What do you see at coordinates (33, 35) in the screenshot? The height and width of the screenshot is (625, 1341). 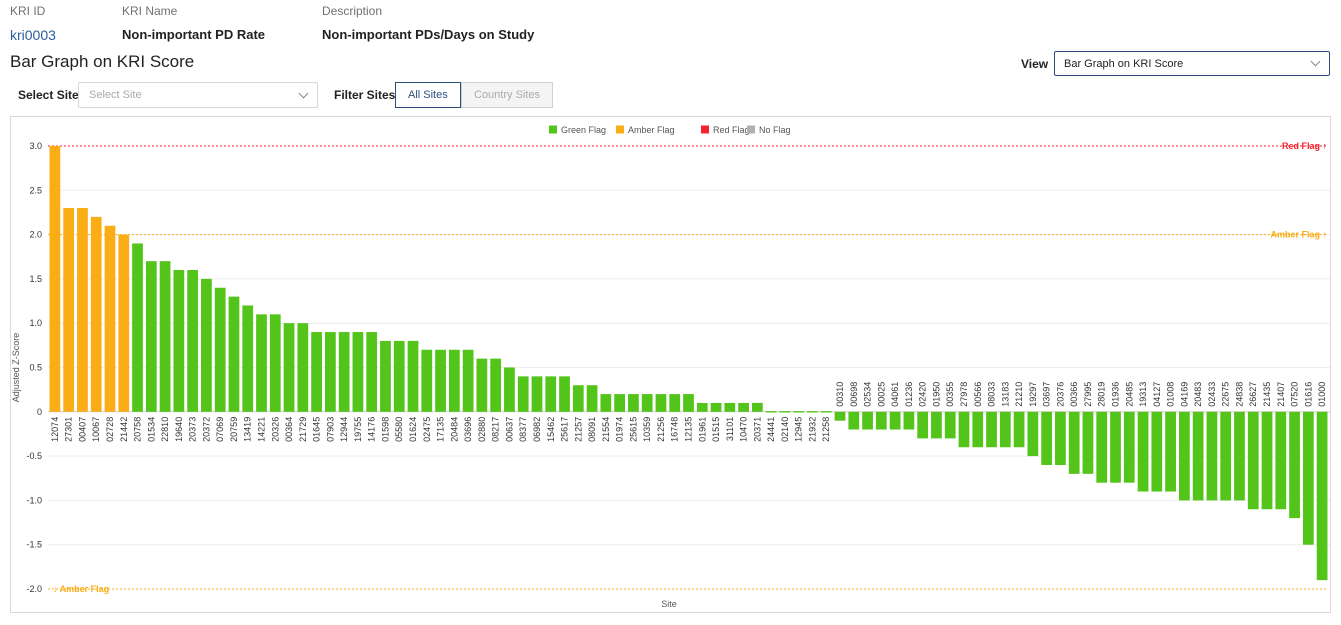 I see `kri-id-link: kri0003` at bounding box center [33, 35].